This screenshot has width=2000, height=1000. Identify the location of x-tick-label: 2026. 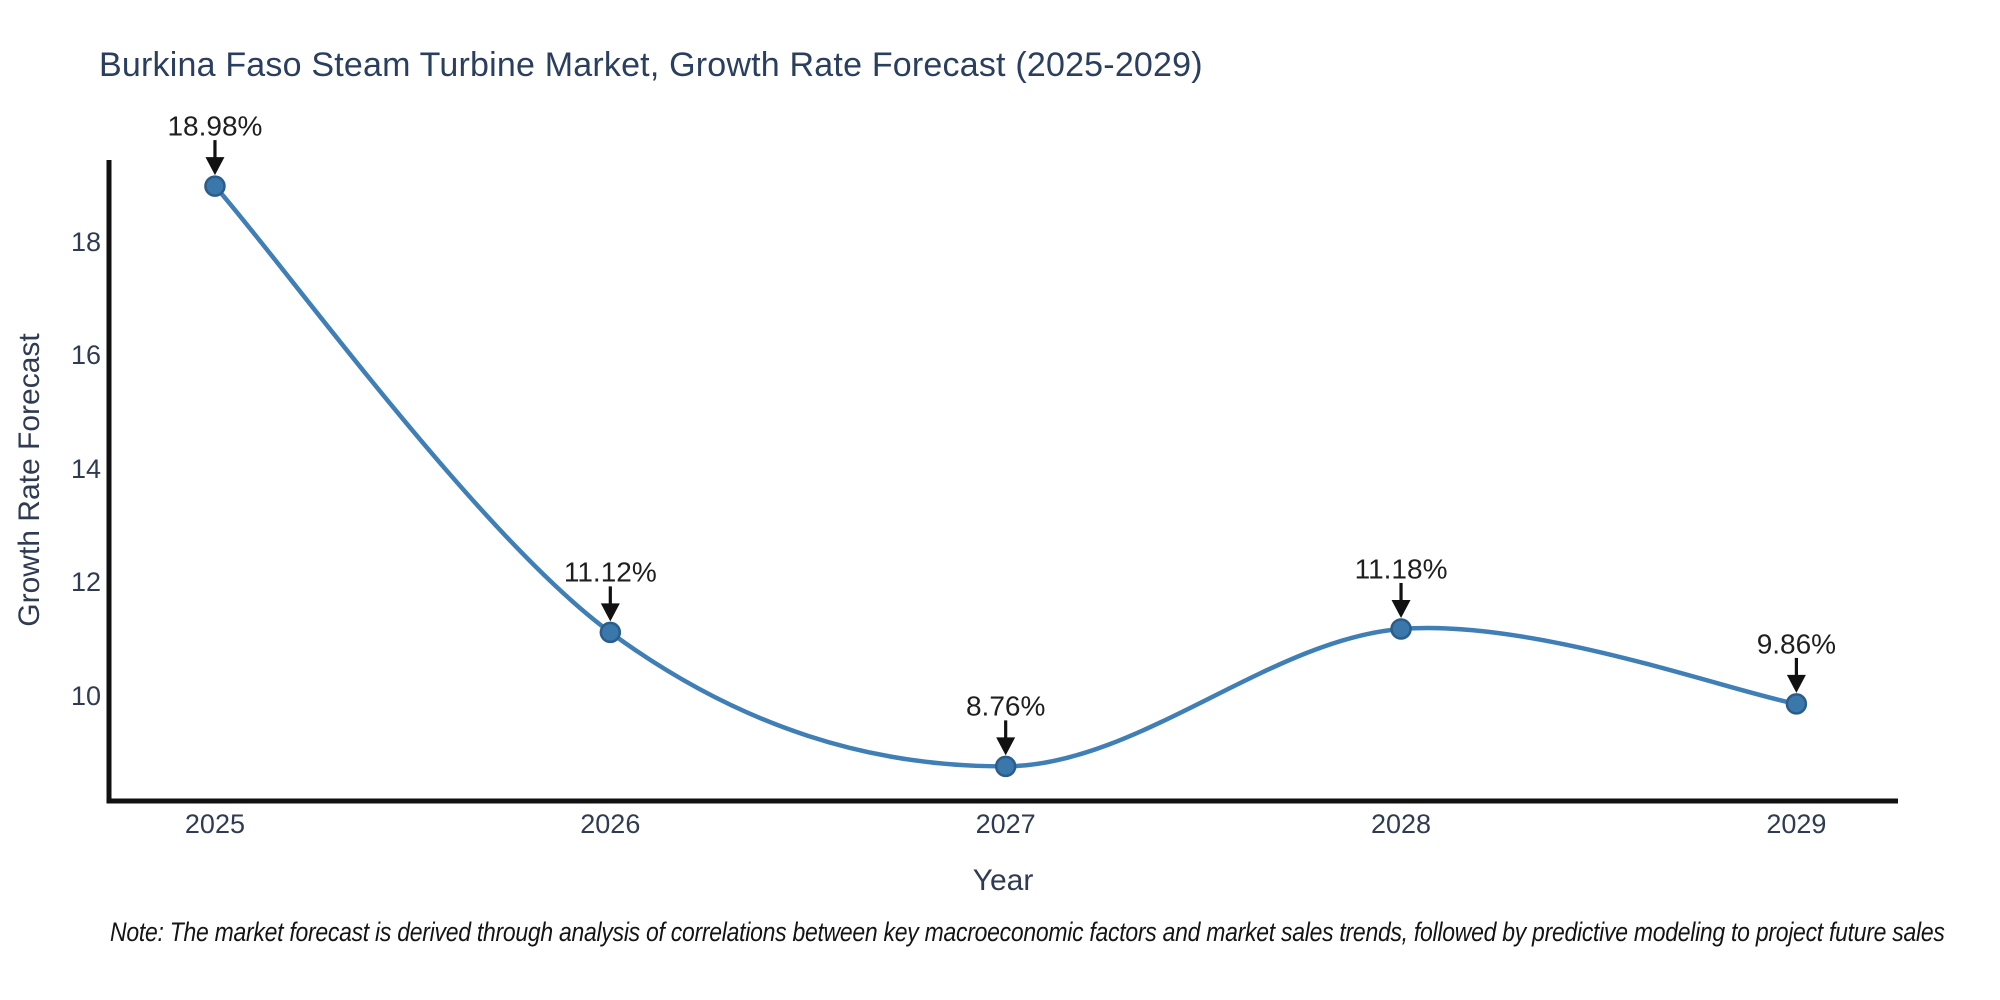
(610, 824).